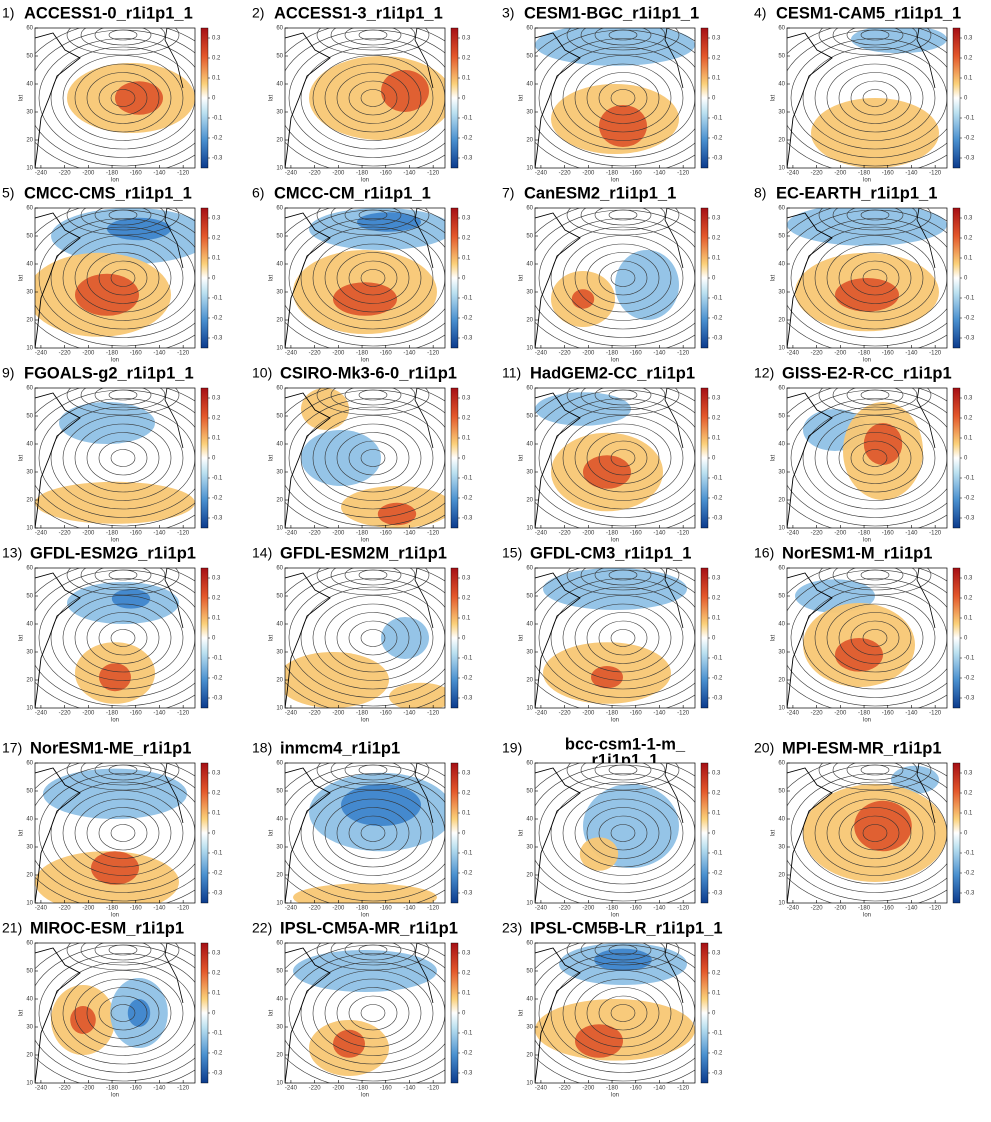 The height and width of the screenshot is (1122, 991). I want to click on panel-title: GFDL-CM3_r1i1p1_1, so click(610, 553).